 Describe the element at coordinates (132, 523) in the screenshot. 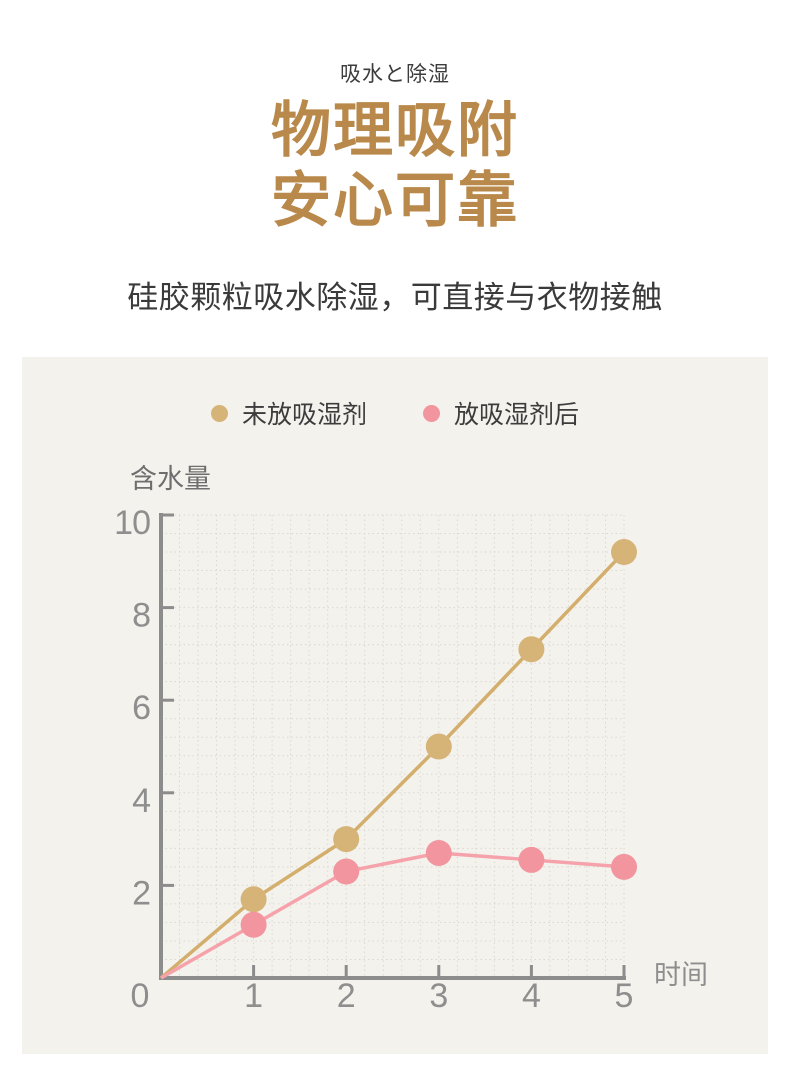

I see `y-tick-label: 10` at that location.